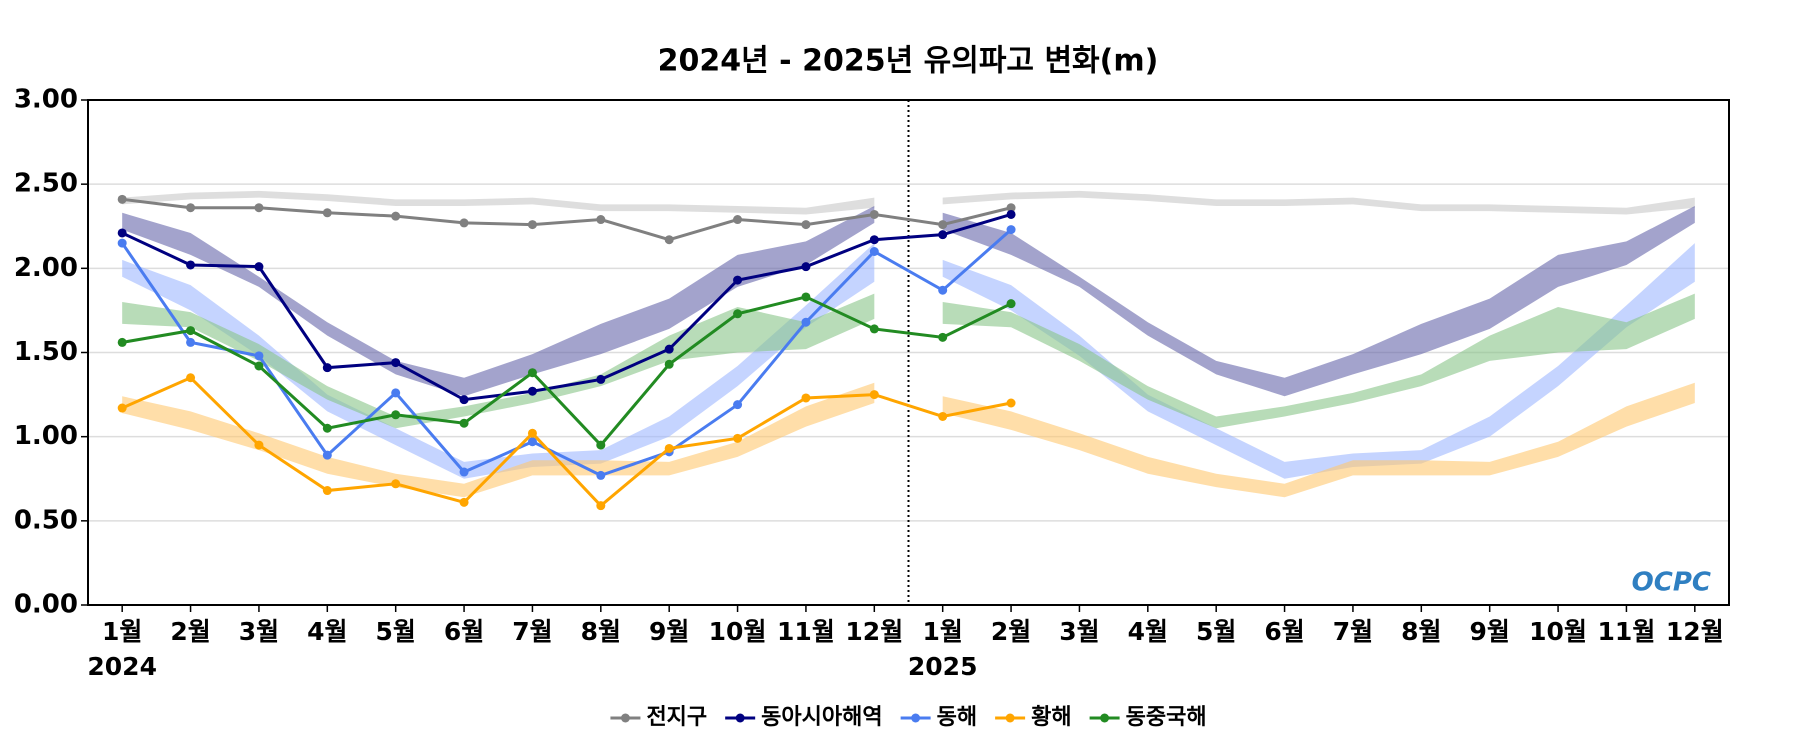 The width and height of the screenshot is (1800, 750). Describe the element at coordinates (676, 717) in the screenshot. I see `legend-label: 전지구` at that location.